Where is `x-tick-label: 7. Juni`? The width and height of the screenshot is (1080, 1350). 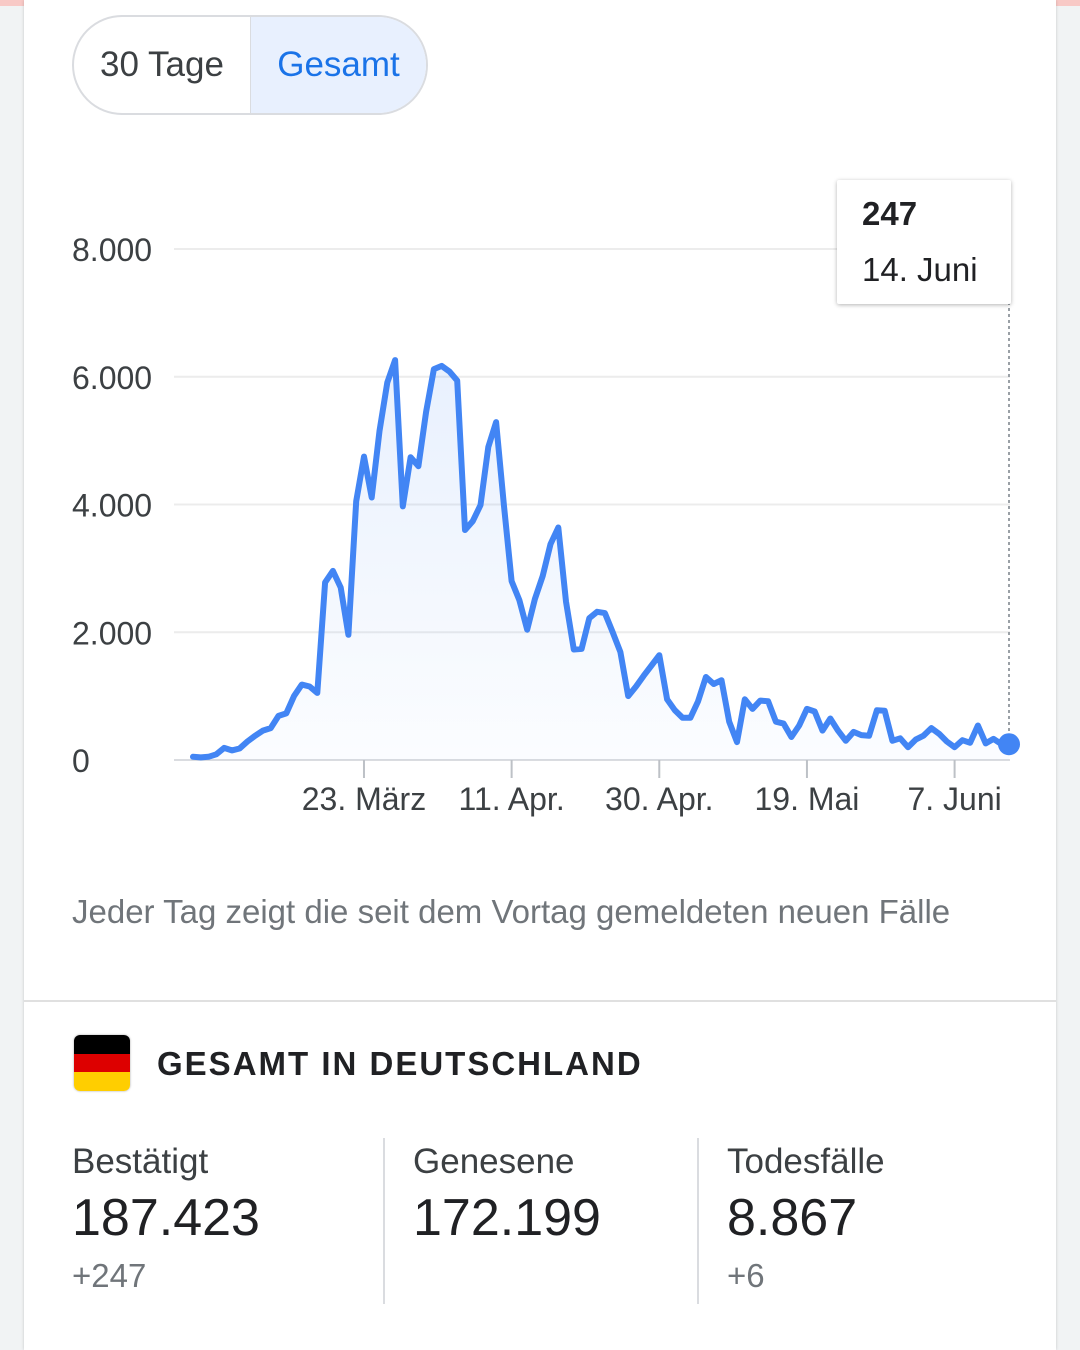 x-tick-label: 7. Juni is located at coordinates (954, 799).